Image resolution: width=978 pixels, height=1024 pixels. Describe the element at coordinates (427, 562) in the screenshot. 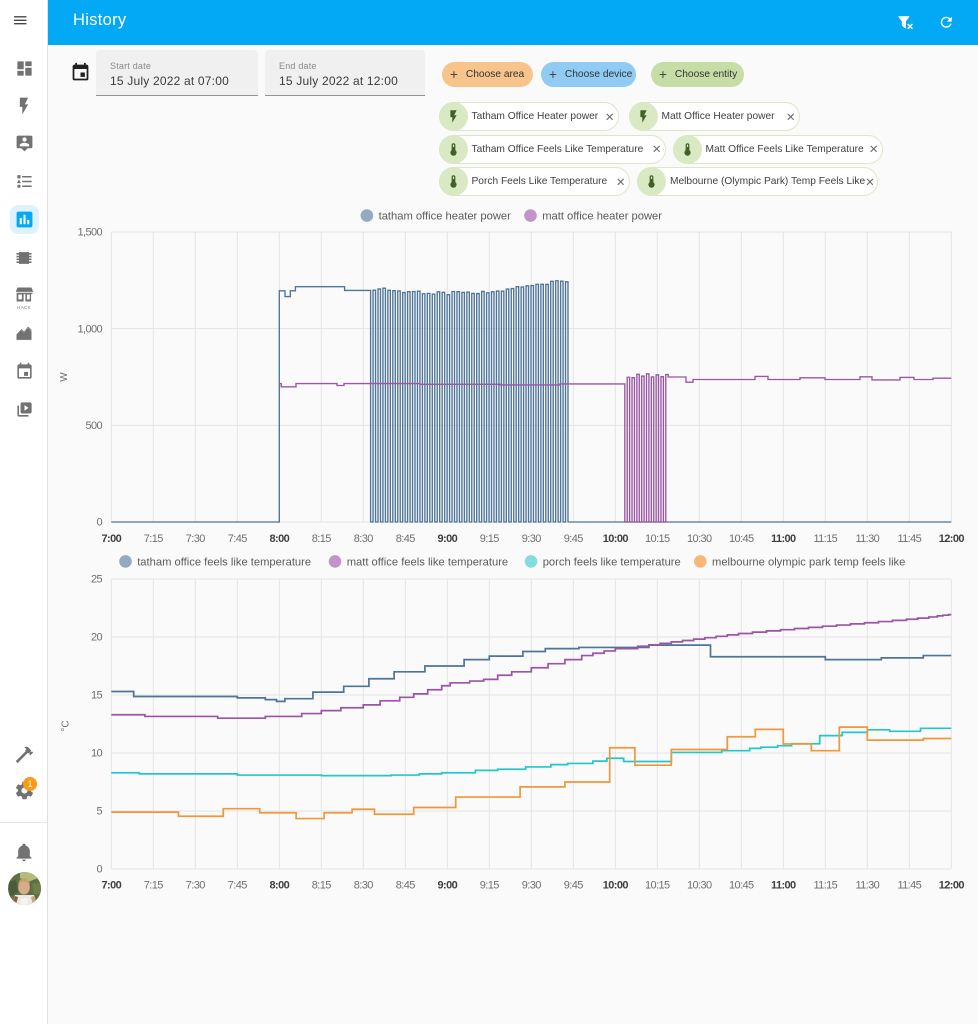

I see `svg-text:matt office feels like tempera: matt office feels like temperature` at that location.